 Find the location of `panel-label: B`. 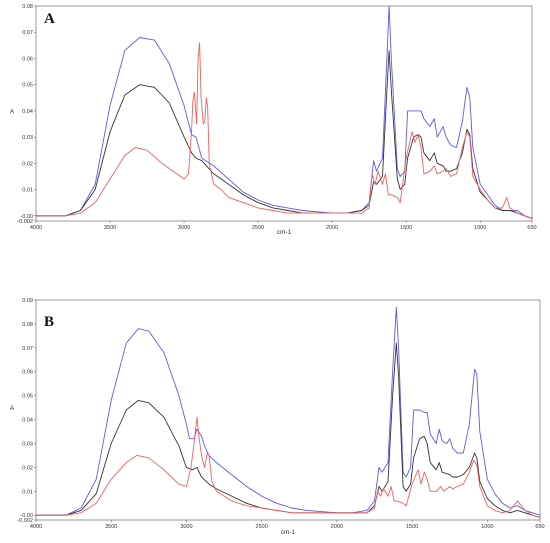

panel-label: B is located at coordinates (49, 322).